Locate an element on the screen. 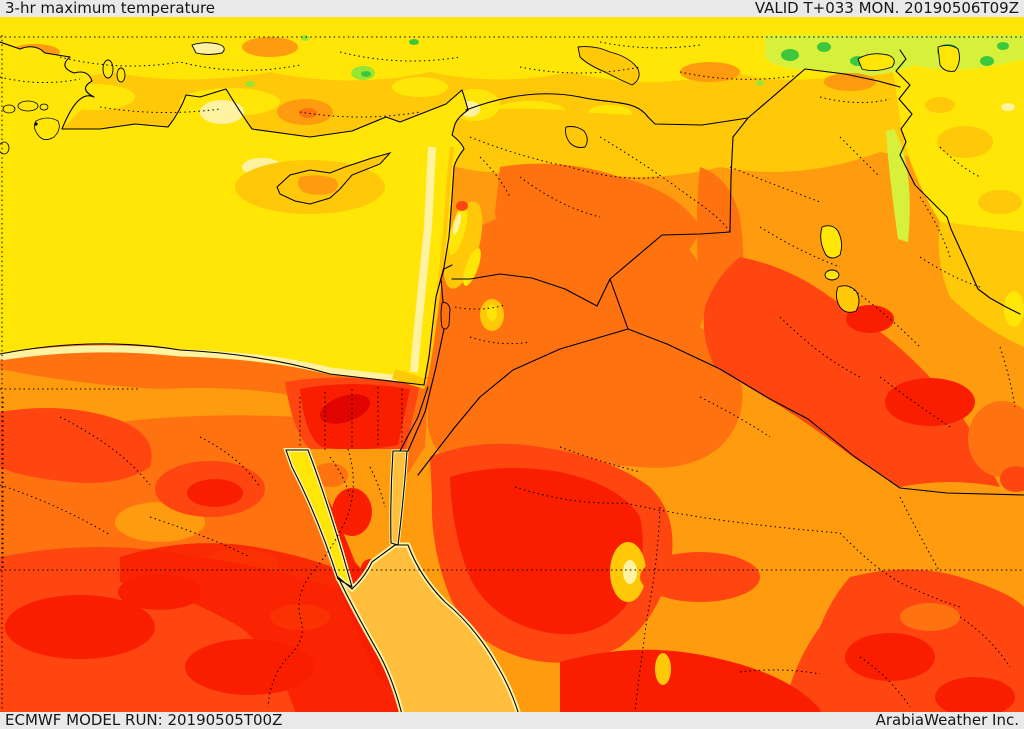 The height and width of the screenshot is (729, 1024). red-sea-coastline is located at coordinates (402, 580).